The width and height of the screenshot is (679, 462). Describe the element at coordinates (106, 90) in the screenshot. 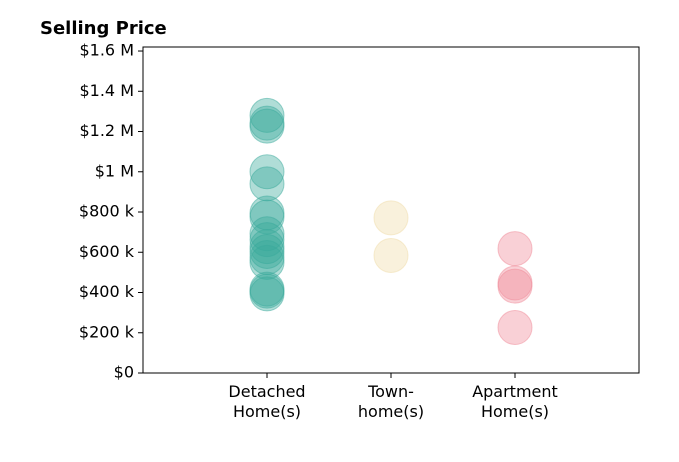

I see `y-tick-label: $1.4 M` at that location.